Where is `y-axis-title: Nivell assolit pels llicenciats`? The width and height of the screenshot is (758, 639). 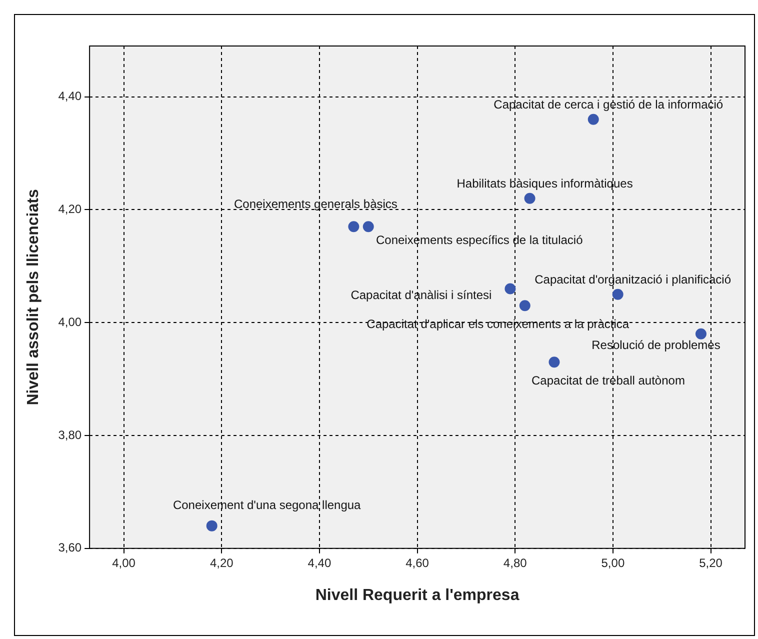 y-axis-title: Nivell assolit pels llicenciats is located at coordinates (33, 297).